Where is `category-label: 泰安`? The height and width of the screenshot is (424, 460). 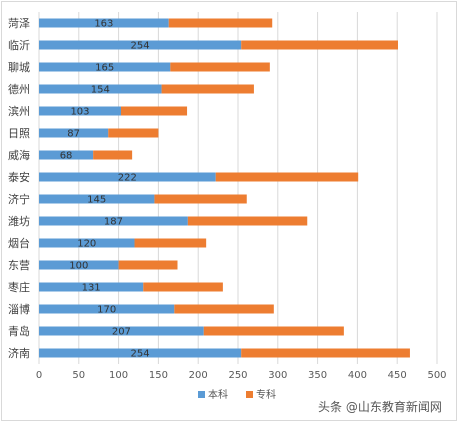
category-label: 泰安 is located at coordinates (19, 177).